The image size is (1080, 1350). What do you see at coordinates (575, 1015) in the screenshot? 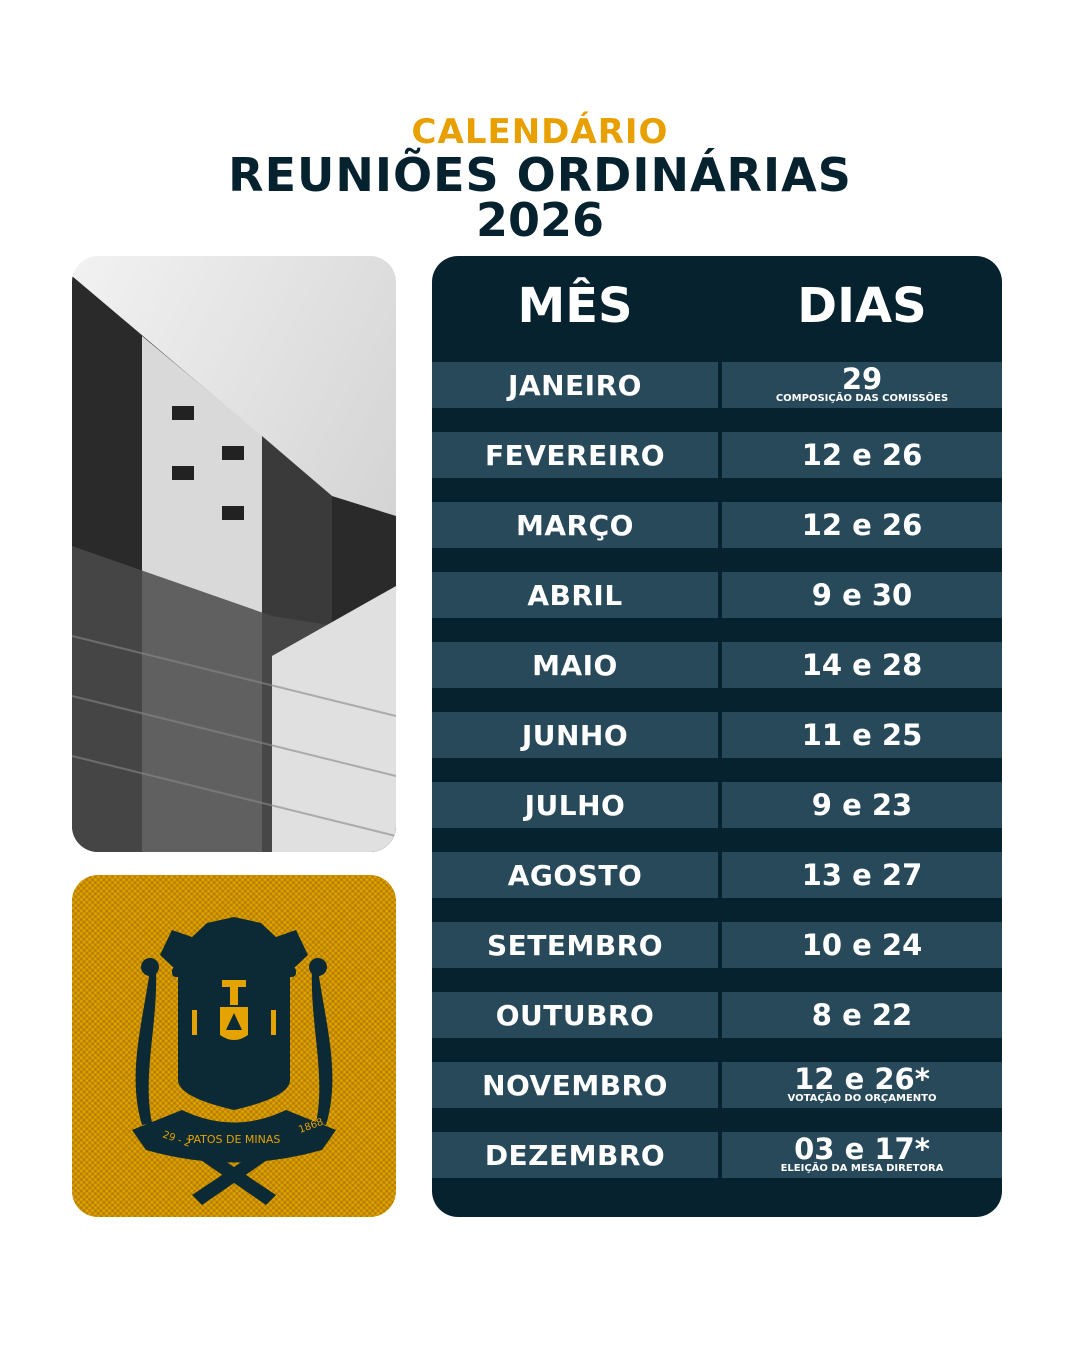
I see `month-cell: OUTUBRO` at bounding box center [575, 1015].